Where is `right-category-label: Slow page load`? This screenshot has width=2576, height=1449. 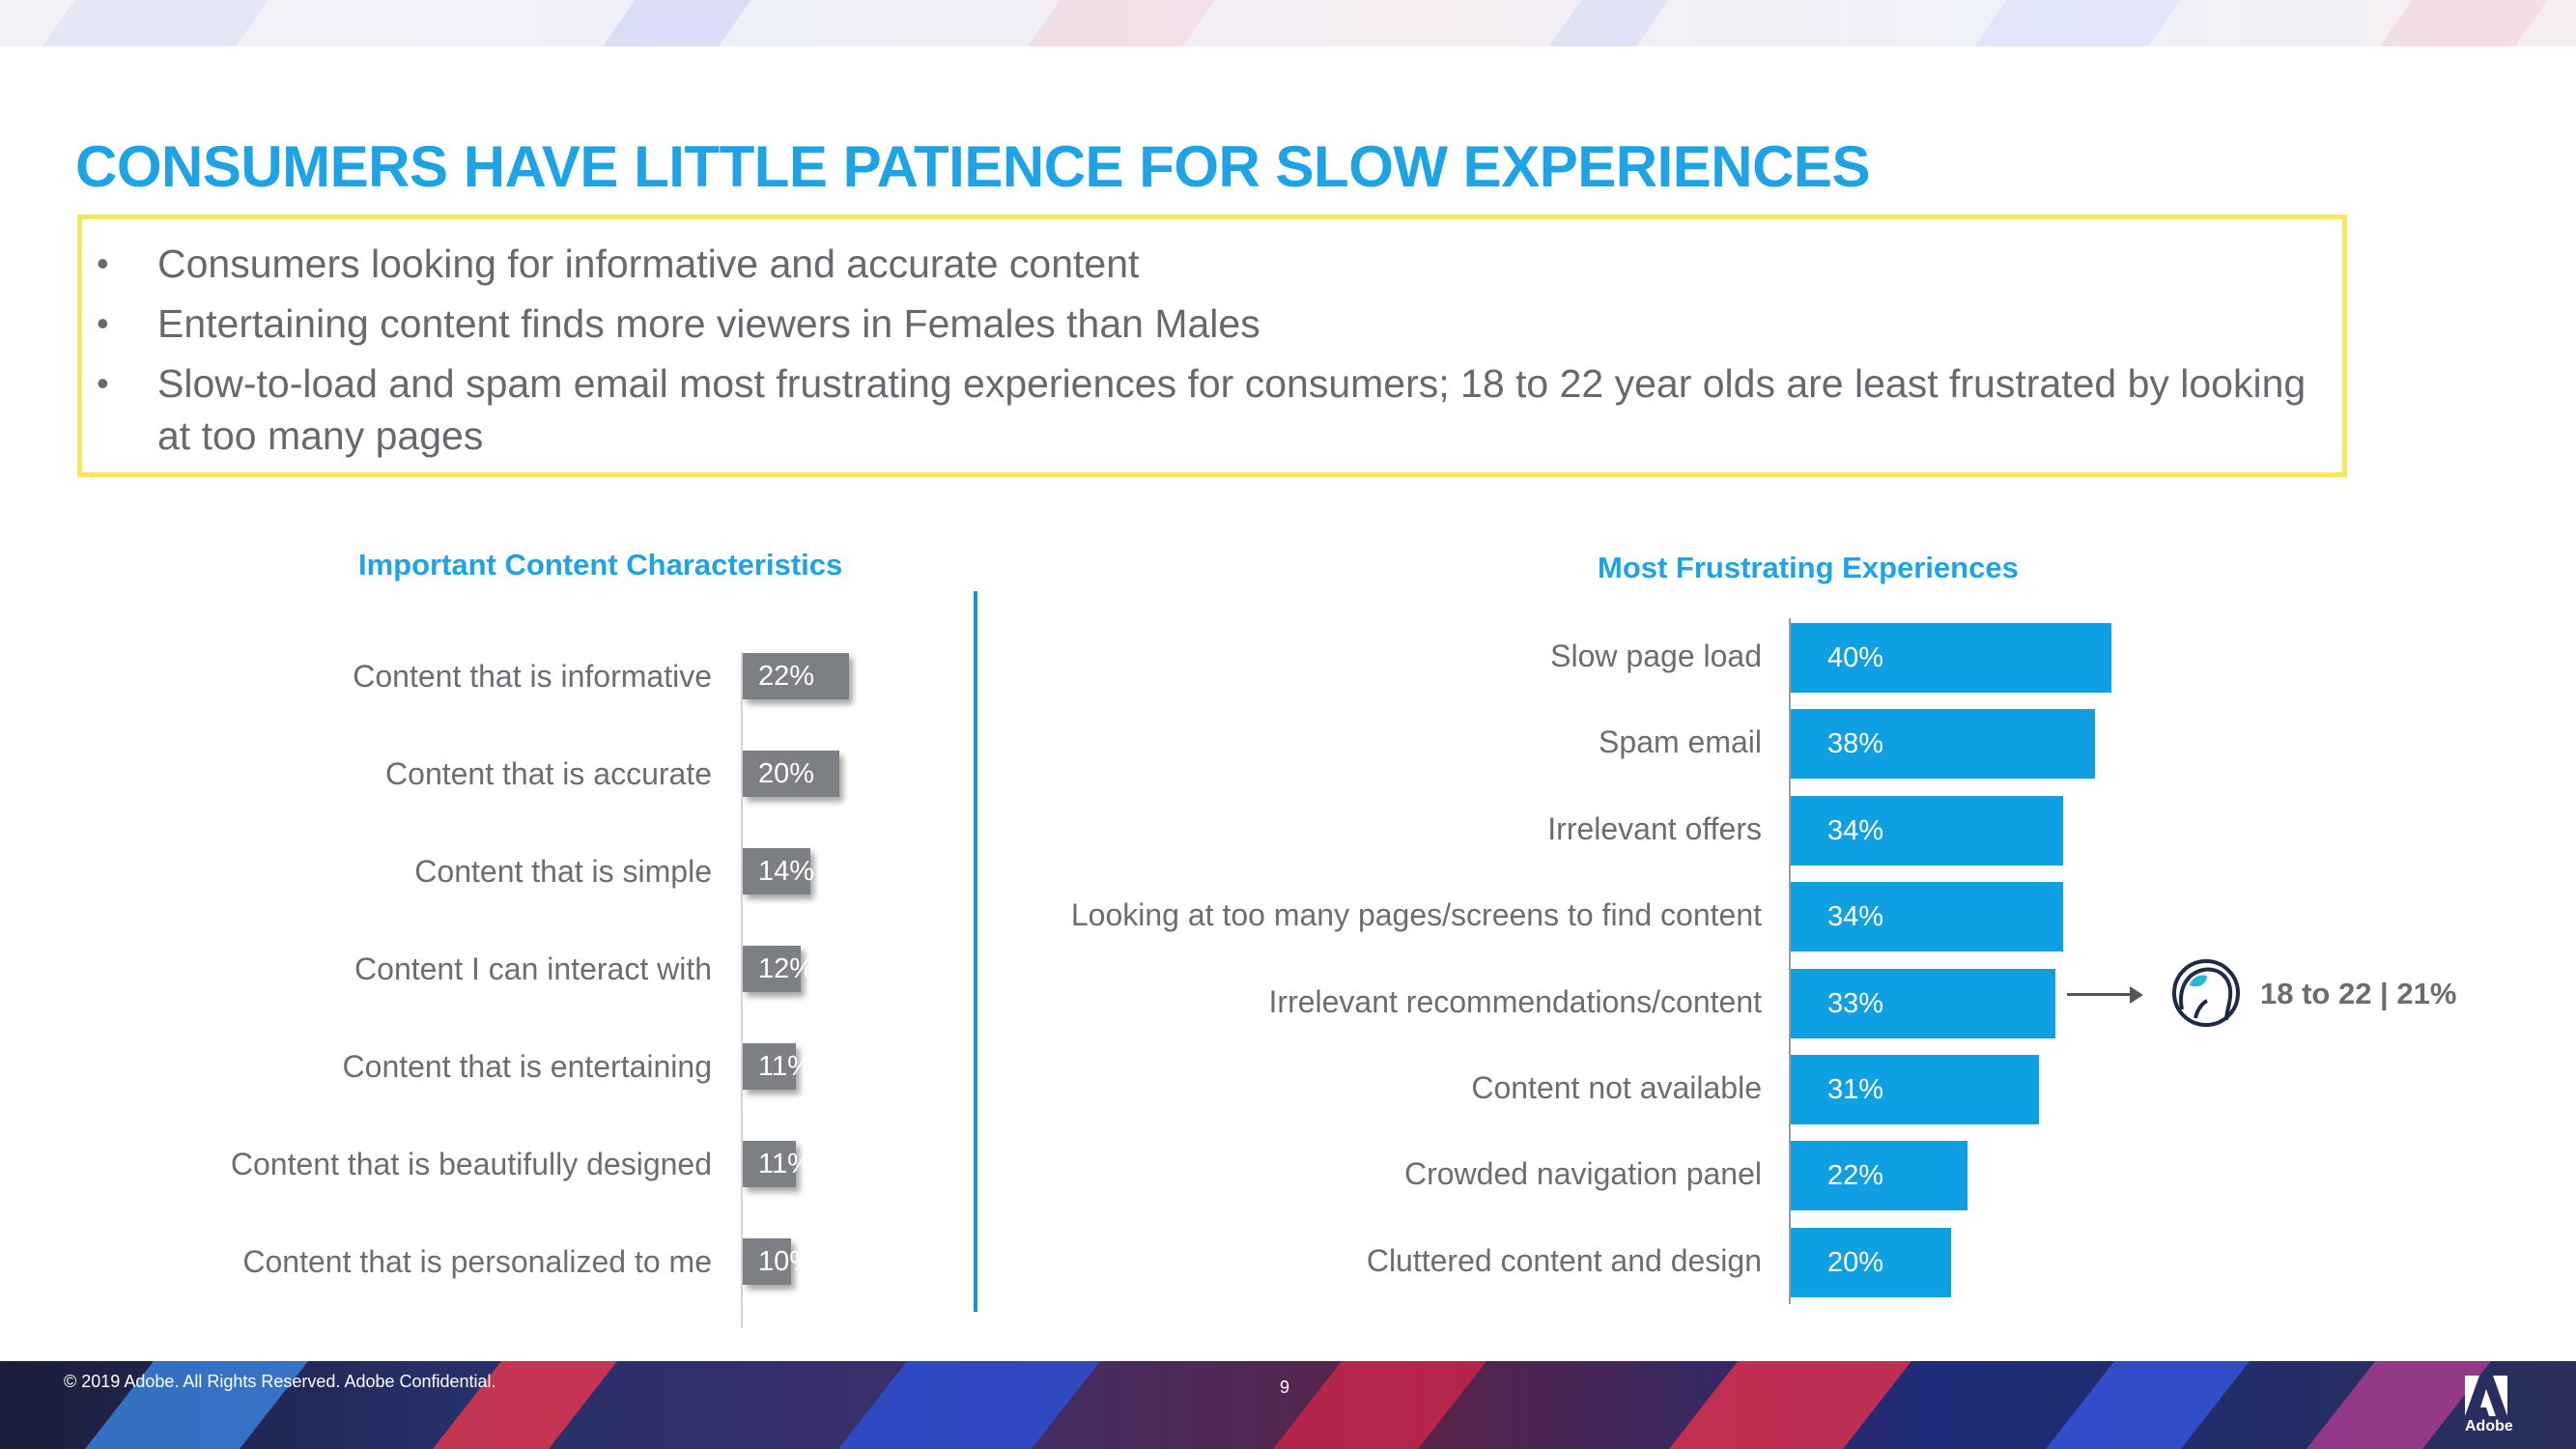 right-category-label: Slow page load is located at coordinates (1656, 656).